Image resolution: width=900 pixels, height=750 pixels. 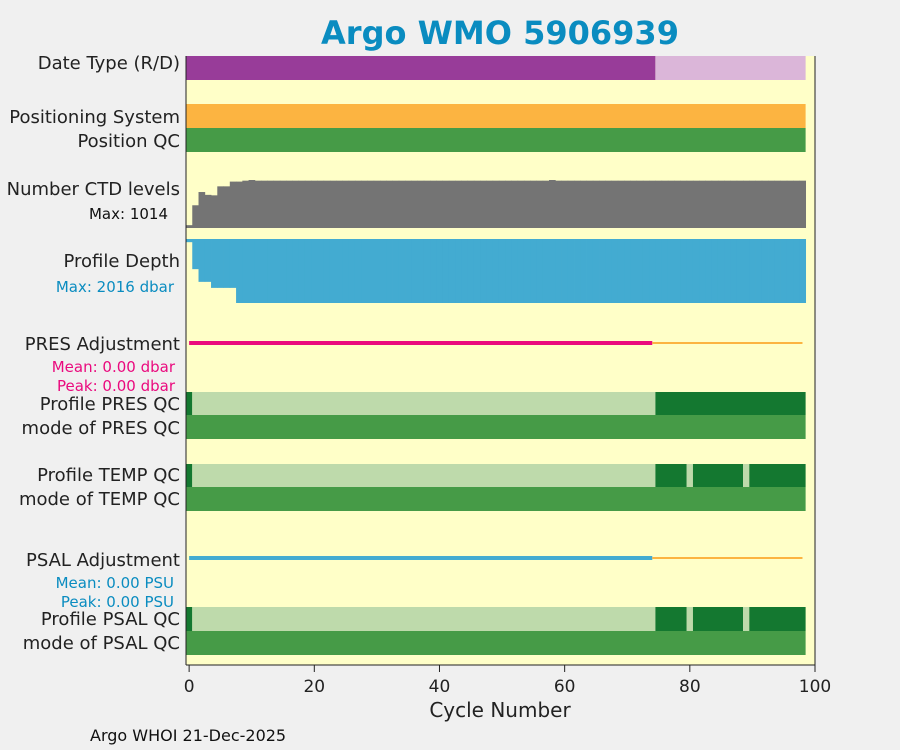 I want to click on label-date-type: Date Type (R/D), so click(x=109, y=63).